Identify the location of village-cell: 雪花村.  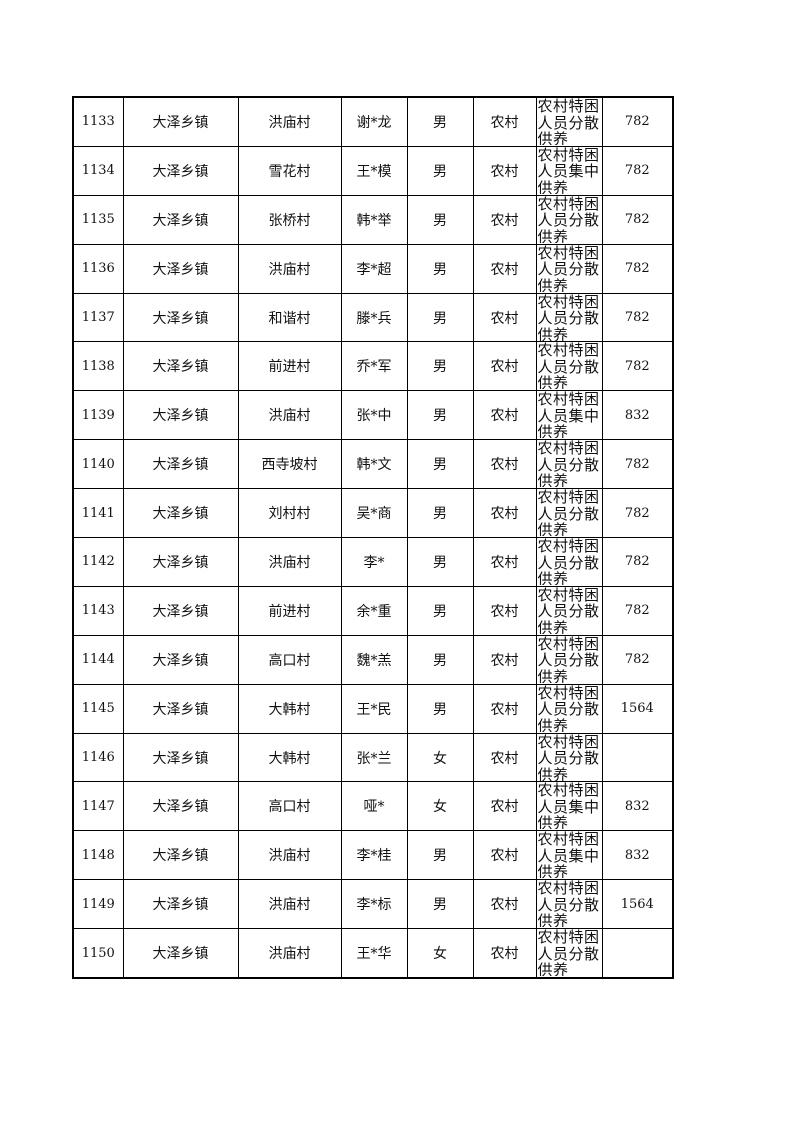
(289, 170).